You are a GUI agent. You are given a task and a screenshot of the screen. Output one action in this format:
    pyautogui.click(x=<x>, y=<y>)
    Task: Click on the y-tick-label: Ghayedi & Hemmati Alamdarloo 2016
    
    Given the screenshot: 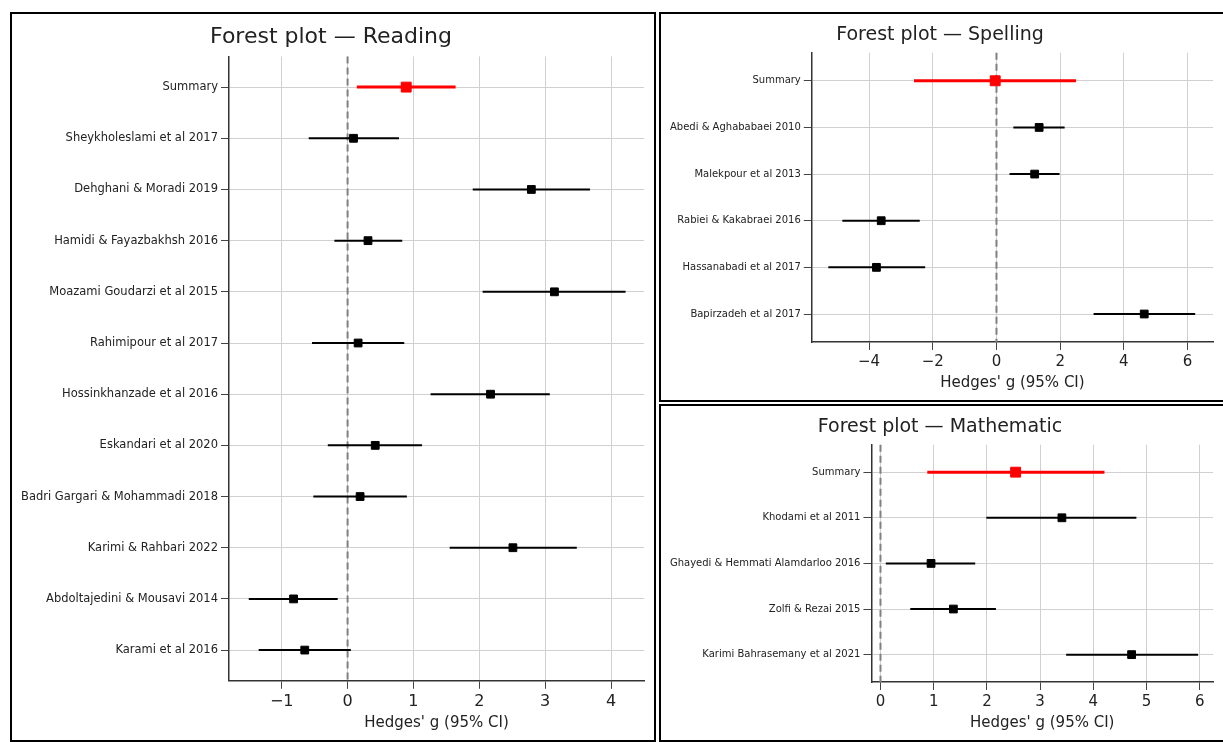 What is the action you would take?
    pyautogui.click(x=765, y=562)
    